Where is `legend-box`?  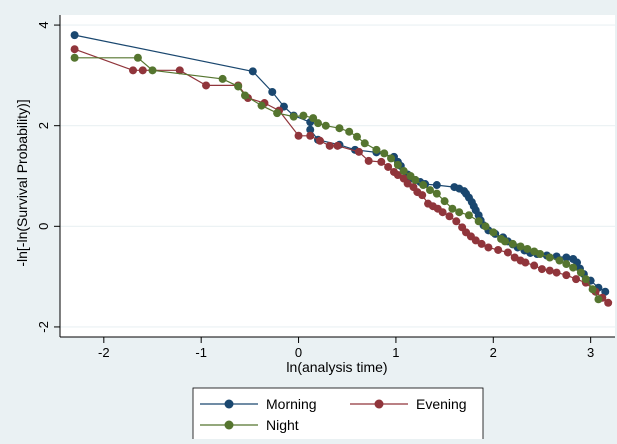
legend-box is located at coordinates (338, 414).